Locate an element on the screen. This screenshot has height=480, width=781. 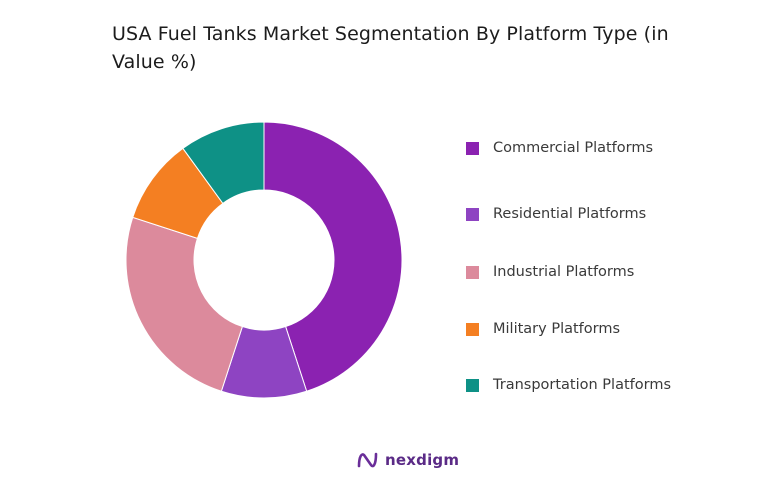
donut-slice-transportation-platforms is located at coordinates (223, 163).